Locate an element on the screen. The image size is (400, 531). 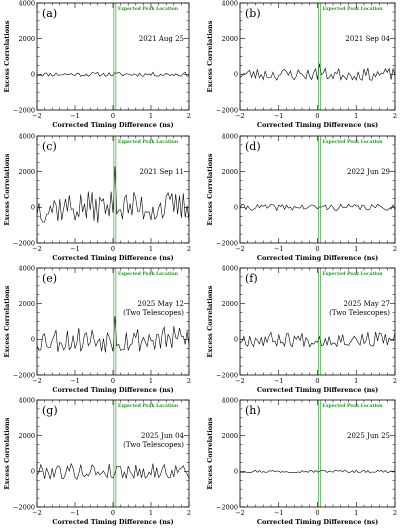
observation-date: 2025 Jun 25 is located at coordinates (368, 436).